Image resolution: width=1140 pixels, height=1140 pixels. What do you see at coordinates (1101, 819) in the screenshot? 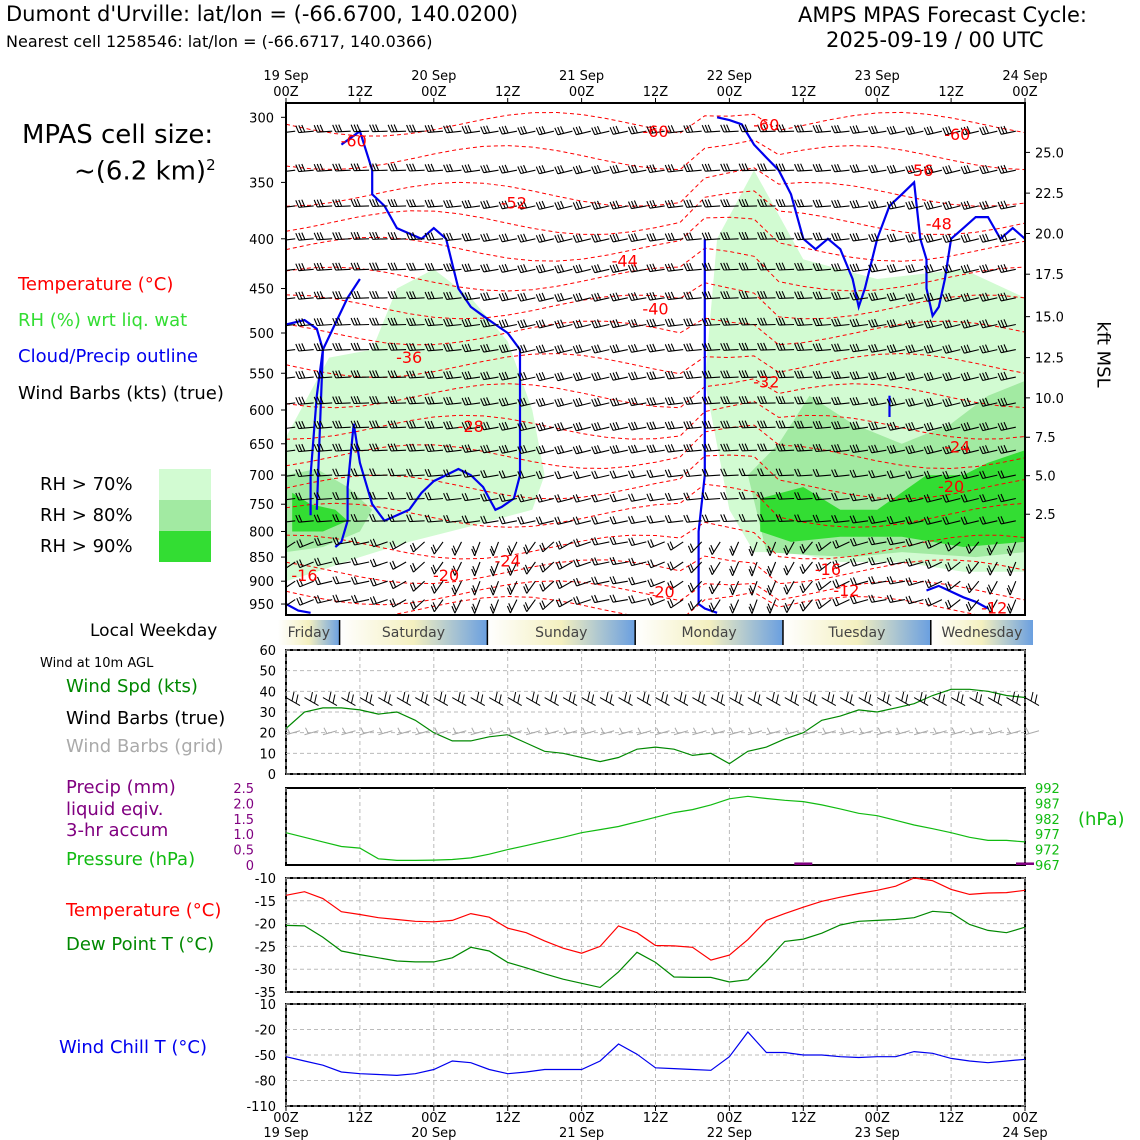
I see `pressure-unit-label: (hPa)` at bounding box center [1101, 819].